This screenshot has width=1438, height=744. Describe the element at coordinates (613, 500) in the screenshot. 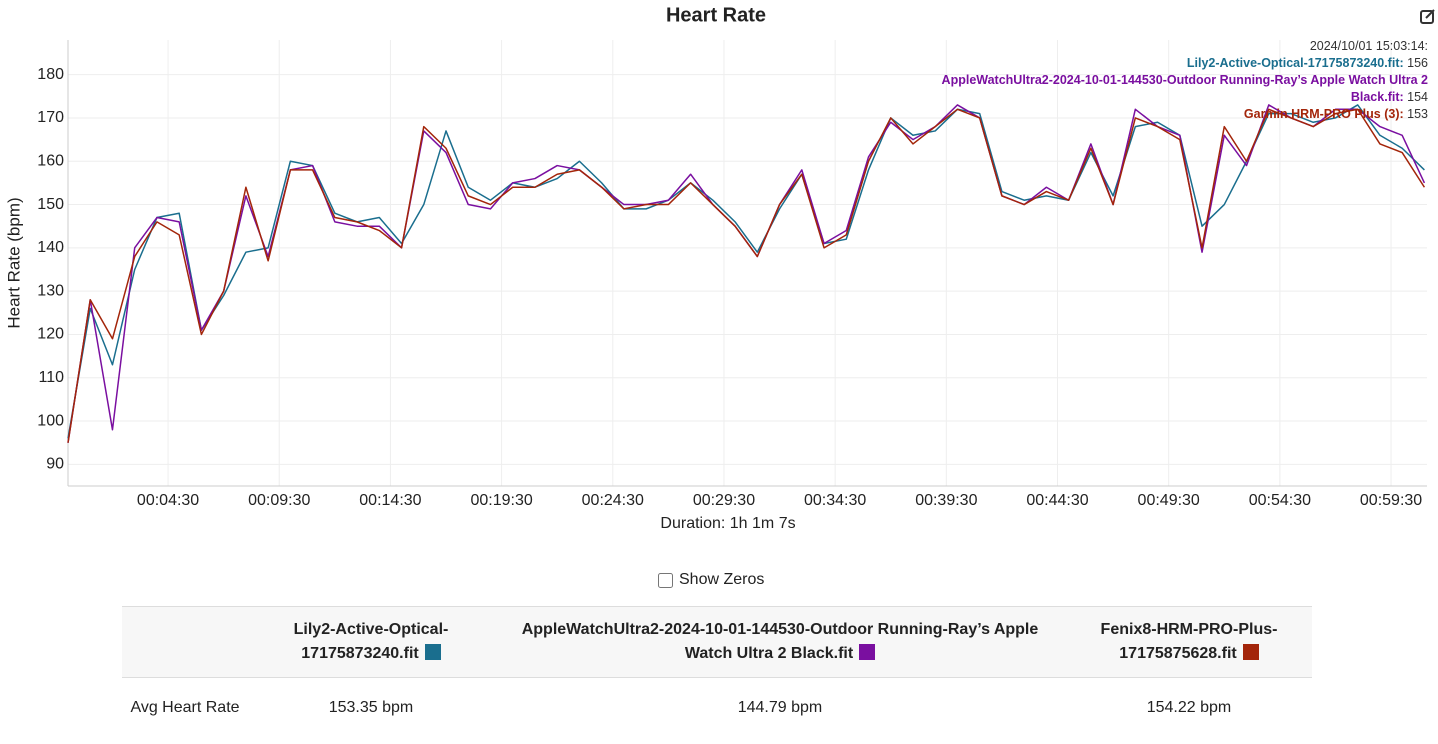

I see `x-tick-label: 00:24:30` at that location.